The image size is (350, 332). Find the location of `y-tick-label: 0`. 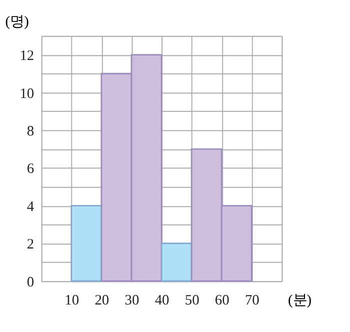

y-tick-label: 0 is located at coordinates (30, 282).